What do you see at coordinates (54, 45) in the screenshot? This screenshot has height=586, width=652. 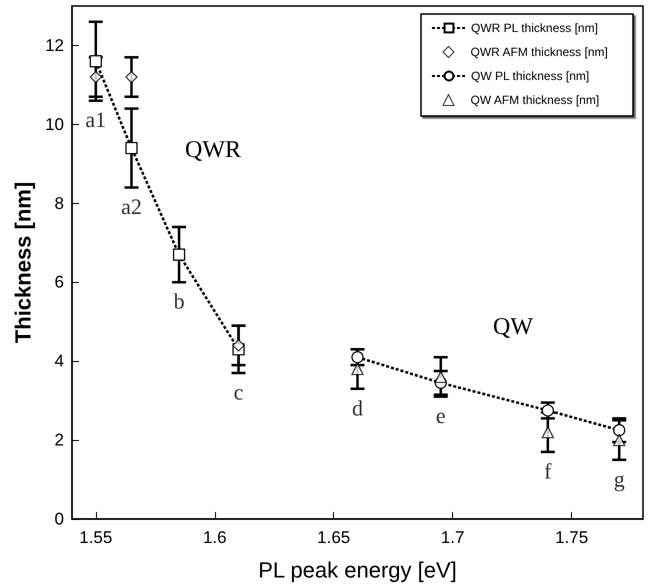 I see `y-tick-label: 12` at bounding box center [54, 45].